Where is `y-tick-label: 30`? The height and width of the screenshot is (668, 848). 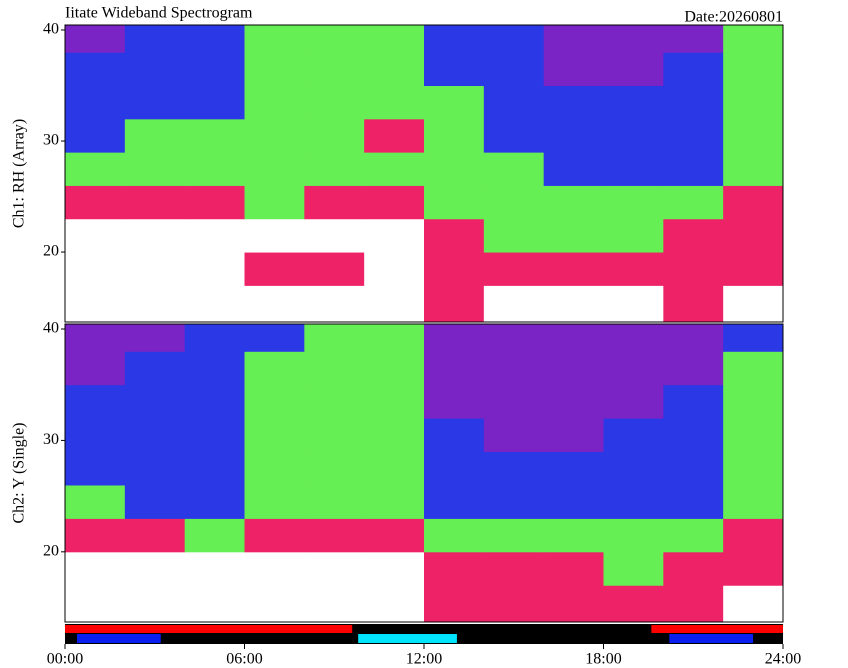
y-tick-label: 30 is located at coordinates (51, 140).